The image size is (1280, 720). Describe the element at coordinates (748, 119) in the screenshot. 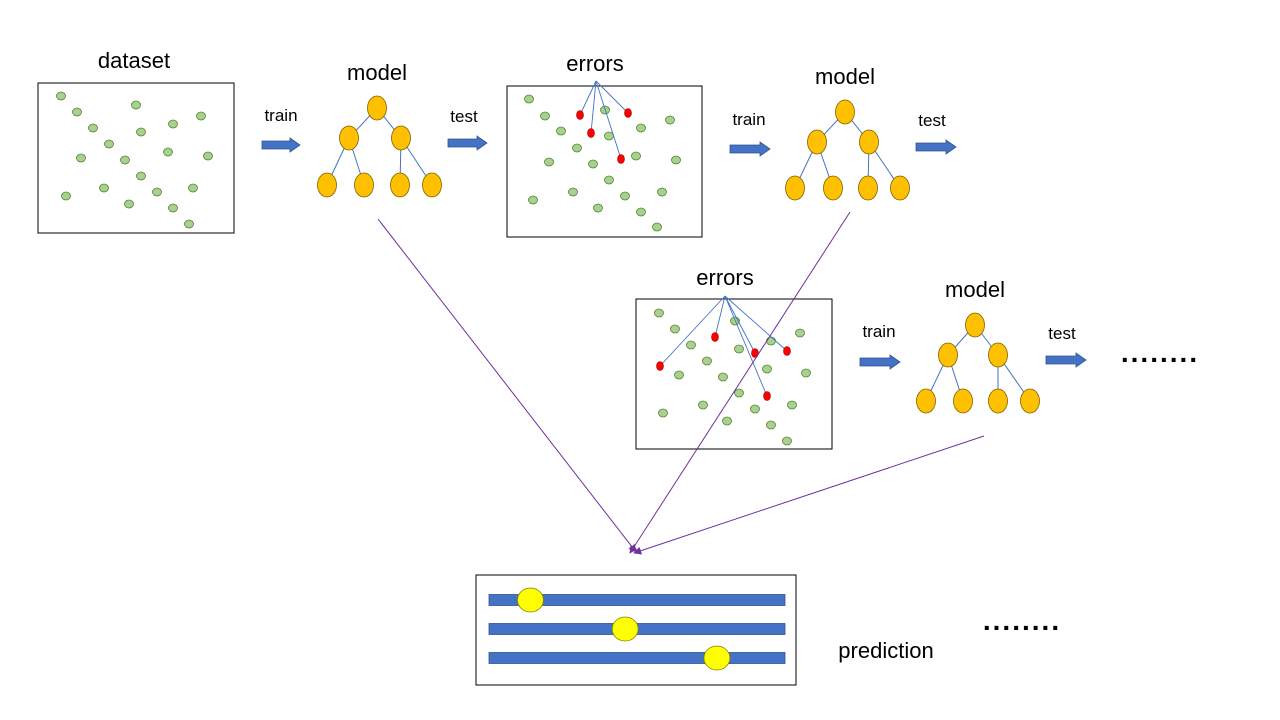

I see `train-label-2: train` at that location.